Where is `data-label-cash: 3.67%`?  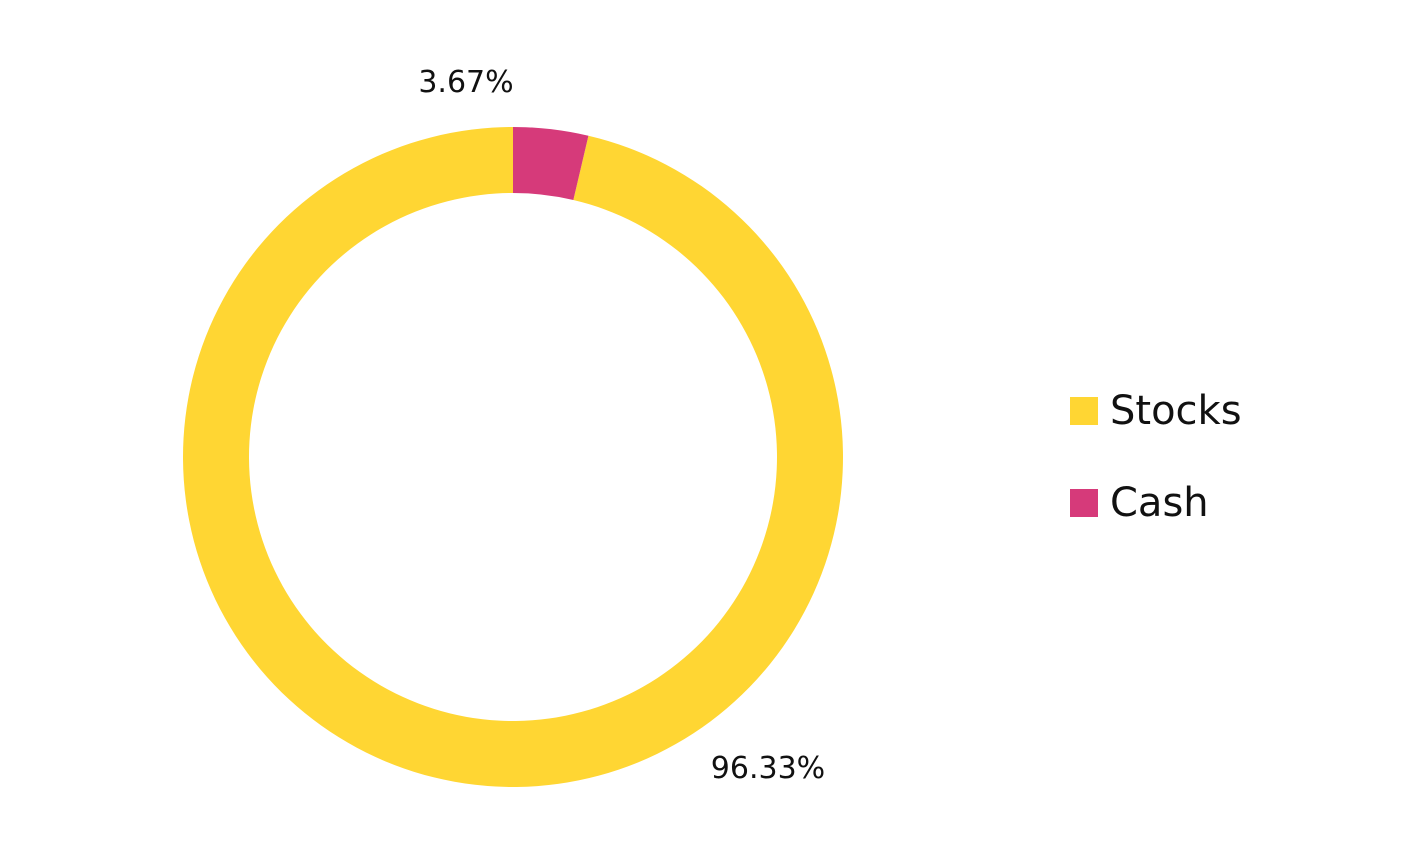 data-label-cash: 3.67% is located at coordinates (465, 82).